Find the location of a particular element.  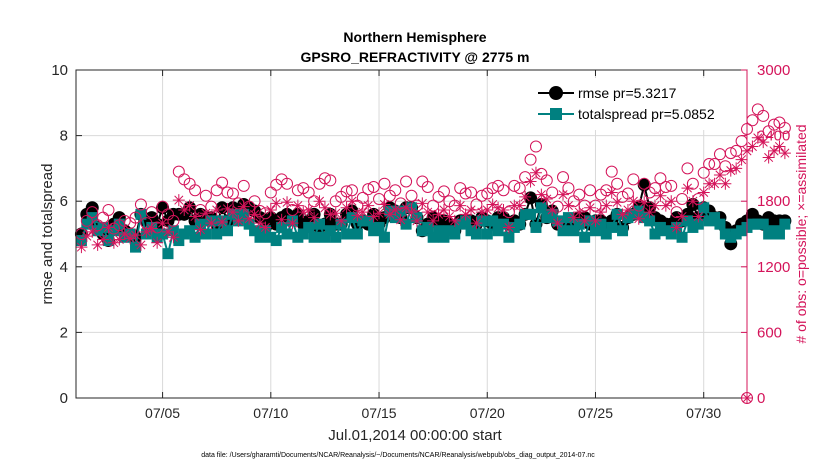

y-right-tick-label: 600 is located at coordinates (769, 332).